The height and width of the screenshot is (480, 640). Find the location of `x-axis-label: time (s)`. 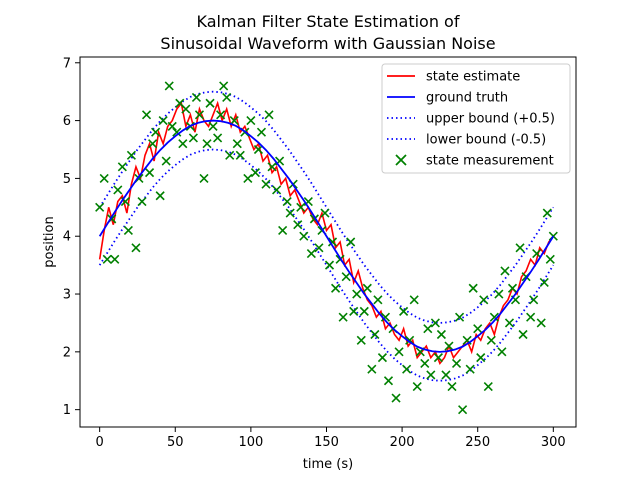

x-axis-label: time (s) is located at coordinates (328, 464).